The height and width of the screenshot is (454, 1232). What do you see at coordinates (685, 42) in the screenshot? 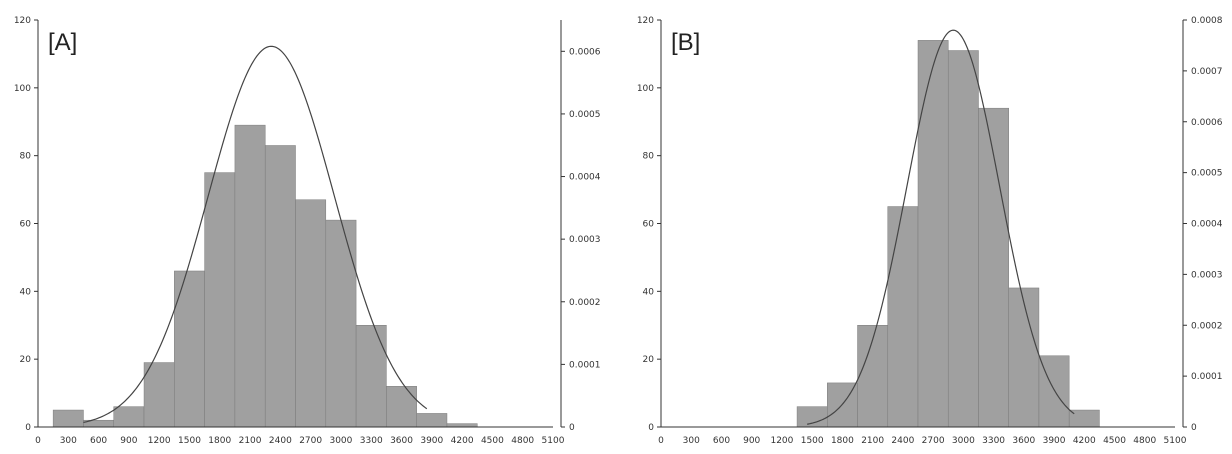
I see `panel-label: [B]` at bounding box center [685, 42].